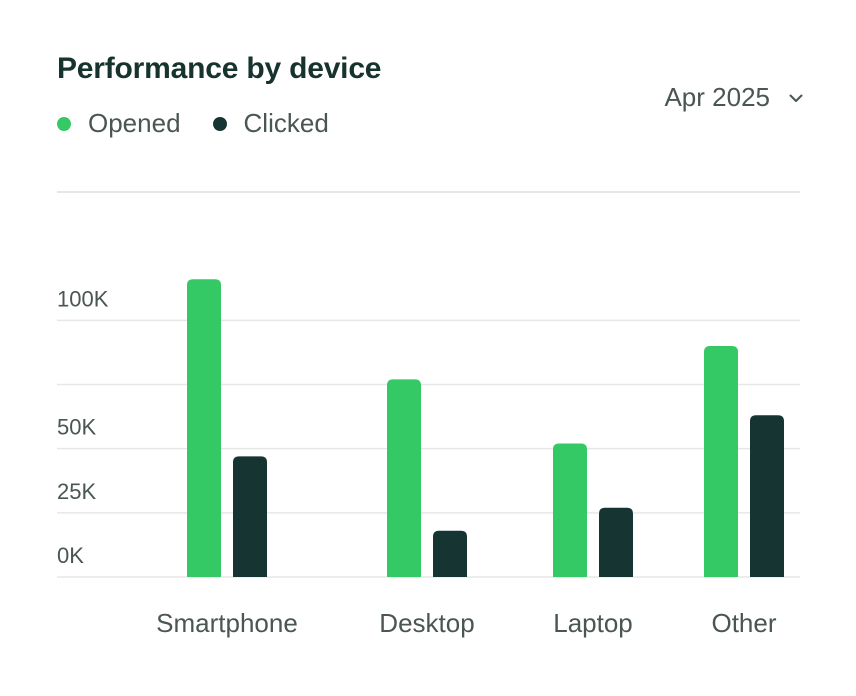  I want to click on bar-opened-laptop, so click(570, 510).